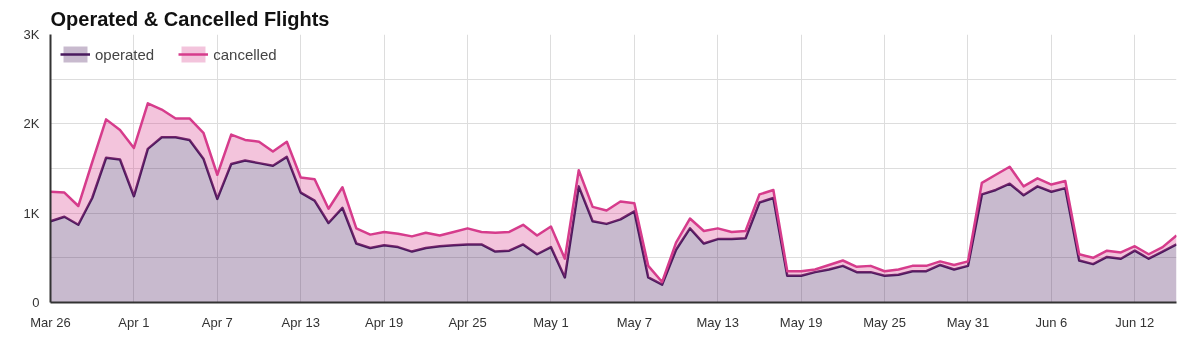 The image size is (1199, 339). Describe the element at coordinates (134, 322) in the screenshot. I see `x-tick-label: Apr 1` at that location.